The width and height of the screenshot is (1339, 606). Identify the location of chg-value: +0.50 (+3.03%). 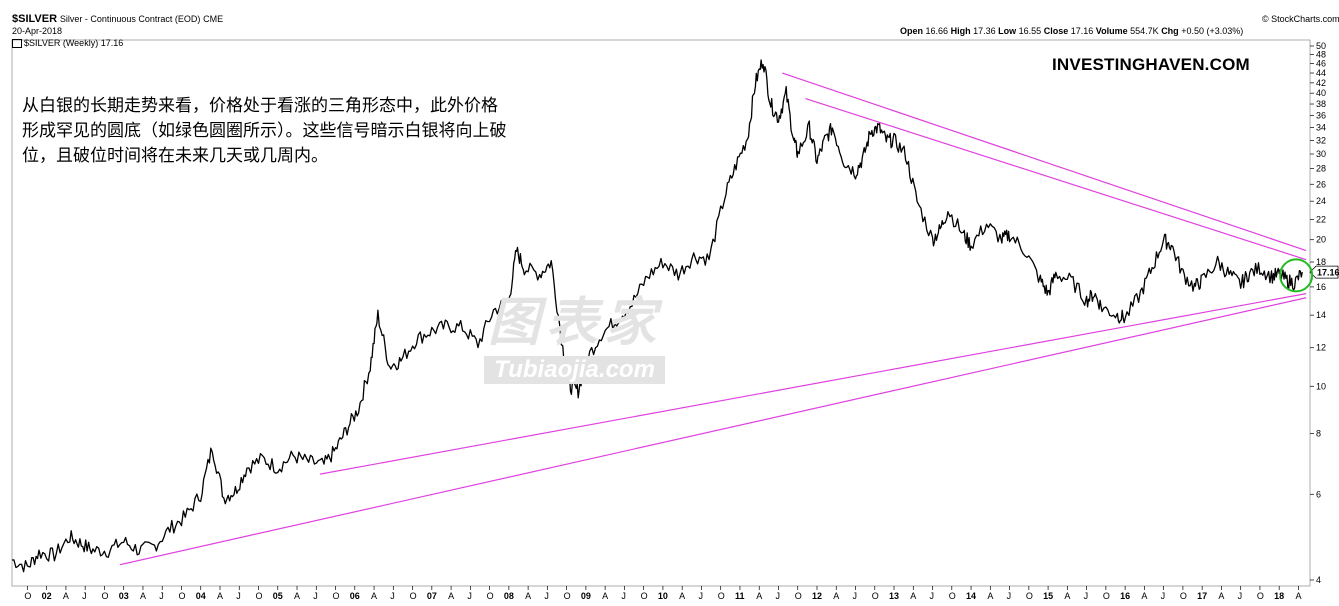
(1212, 31).